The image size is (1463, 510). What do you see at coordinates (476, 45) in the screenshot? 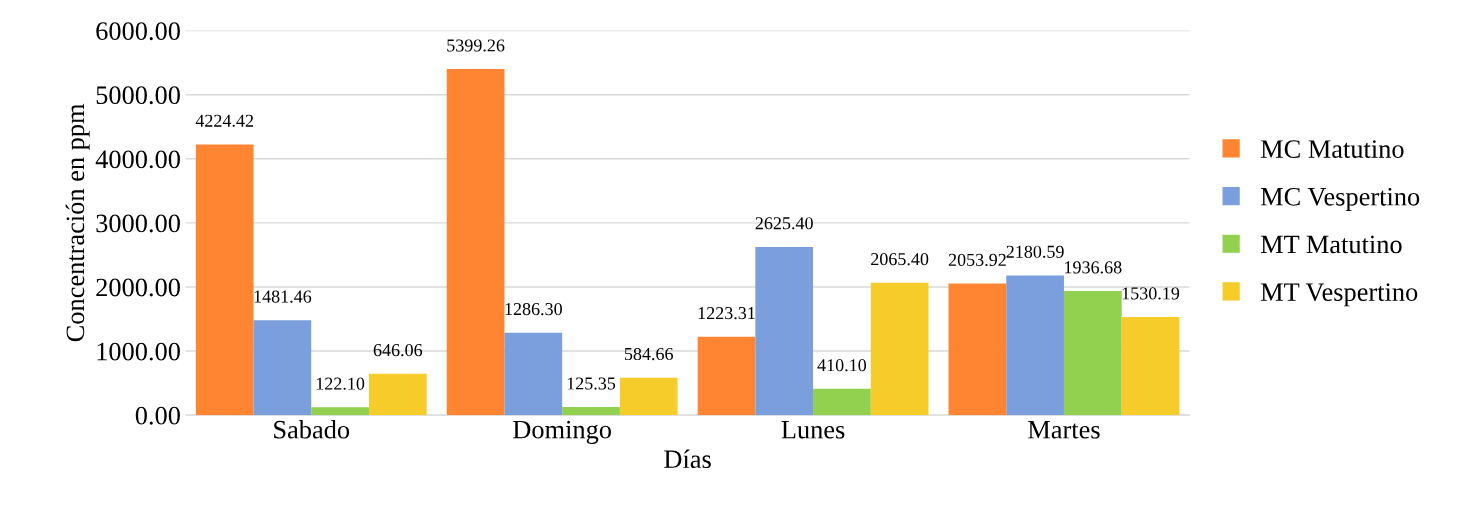
I see `data-label: 5399.26` at bounding box center [476, 45].